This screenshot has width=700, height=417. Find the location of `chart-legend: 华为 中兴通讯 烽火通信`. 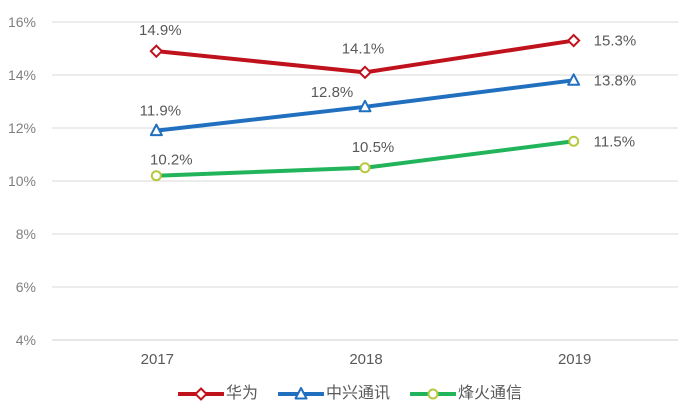

chart-legend: 华为 中兴通讯 烽火通信 is located at coordinates (350, 394).